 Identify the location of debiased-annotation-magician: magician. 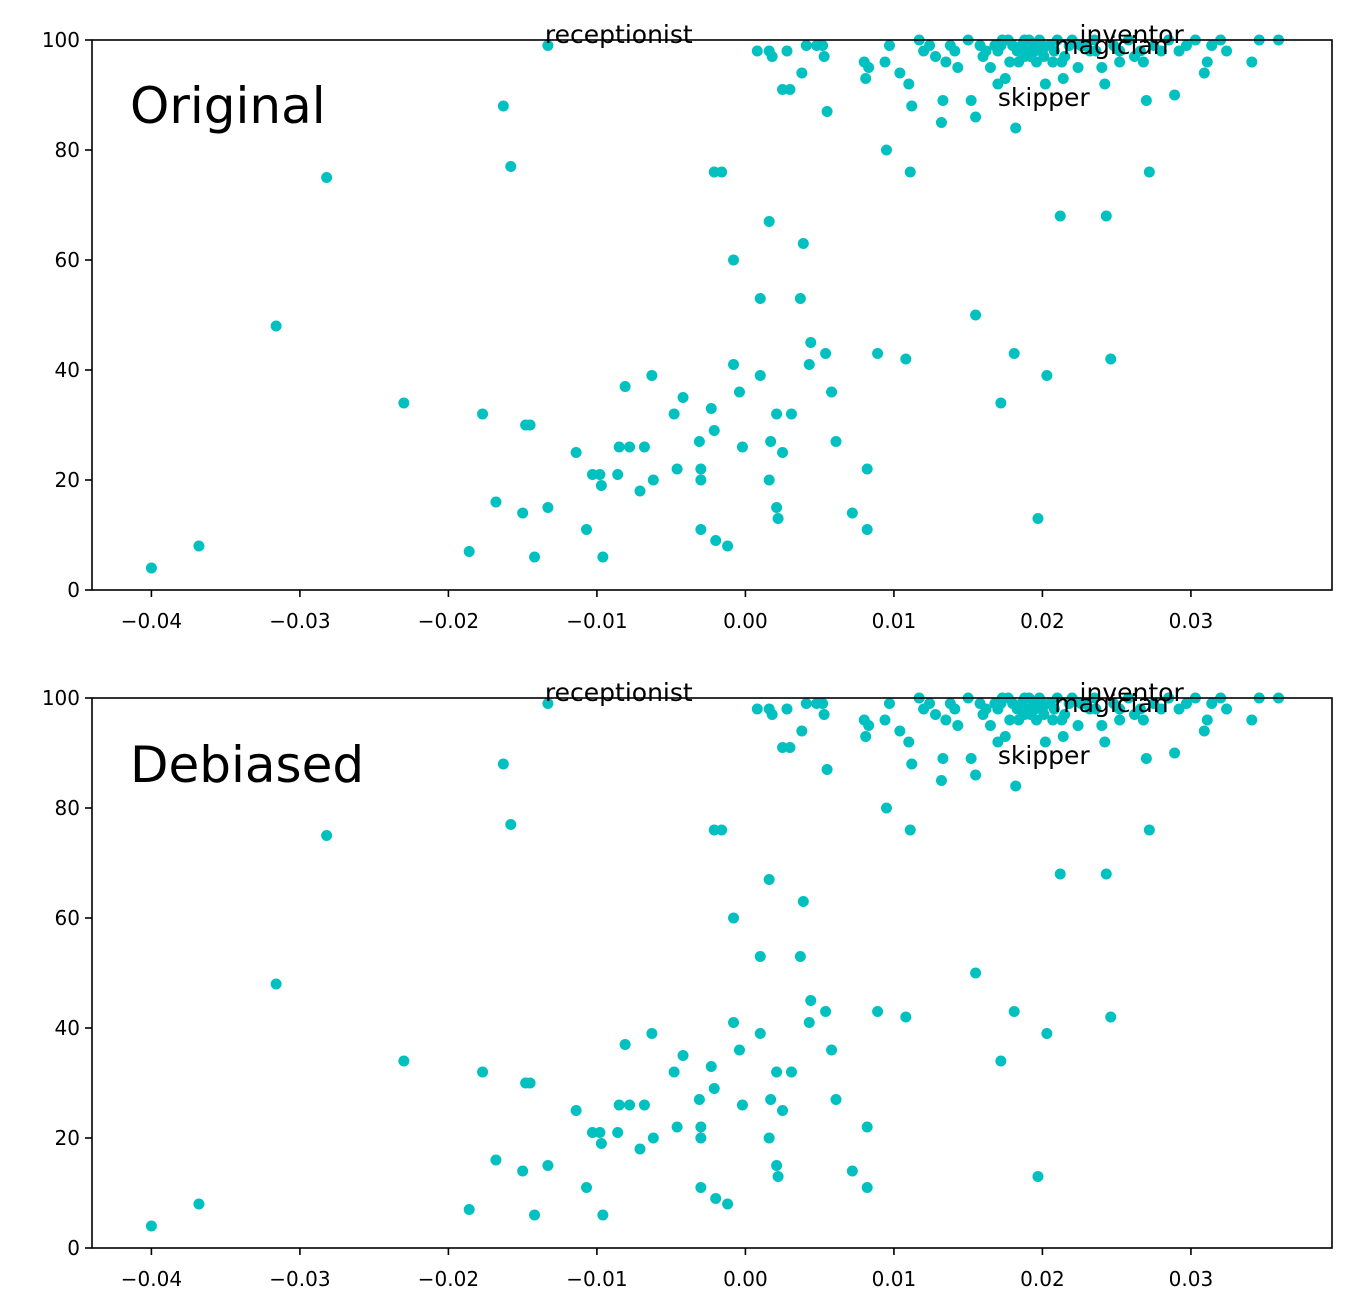
(1111, 703).